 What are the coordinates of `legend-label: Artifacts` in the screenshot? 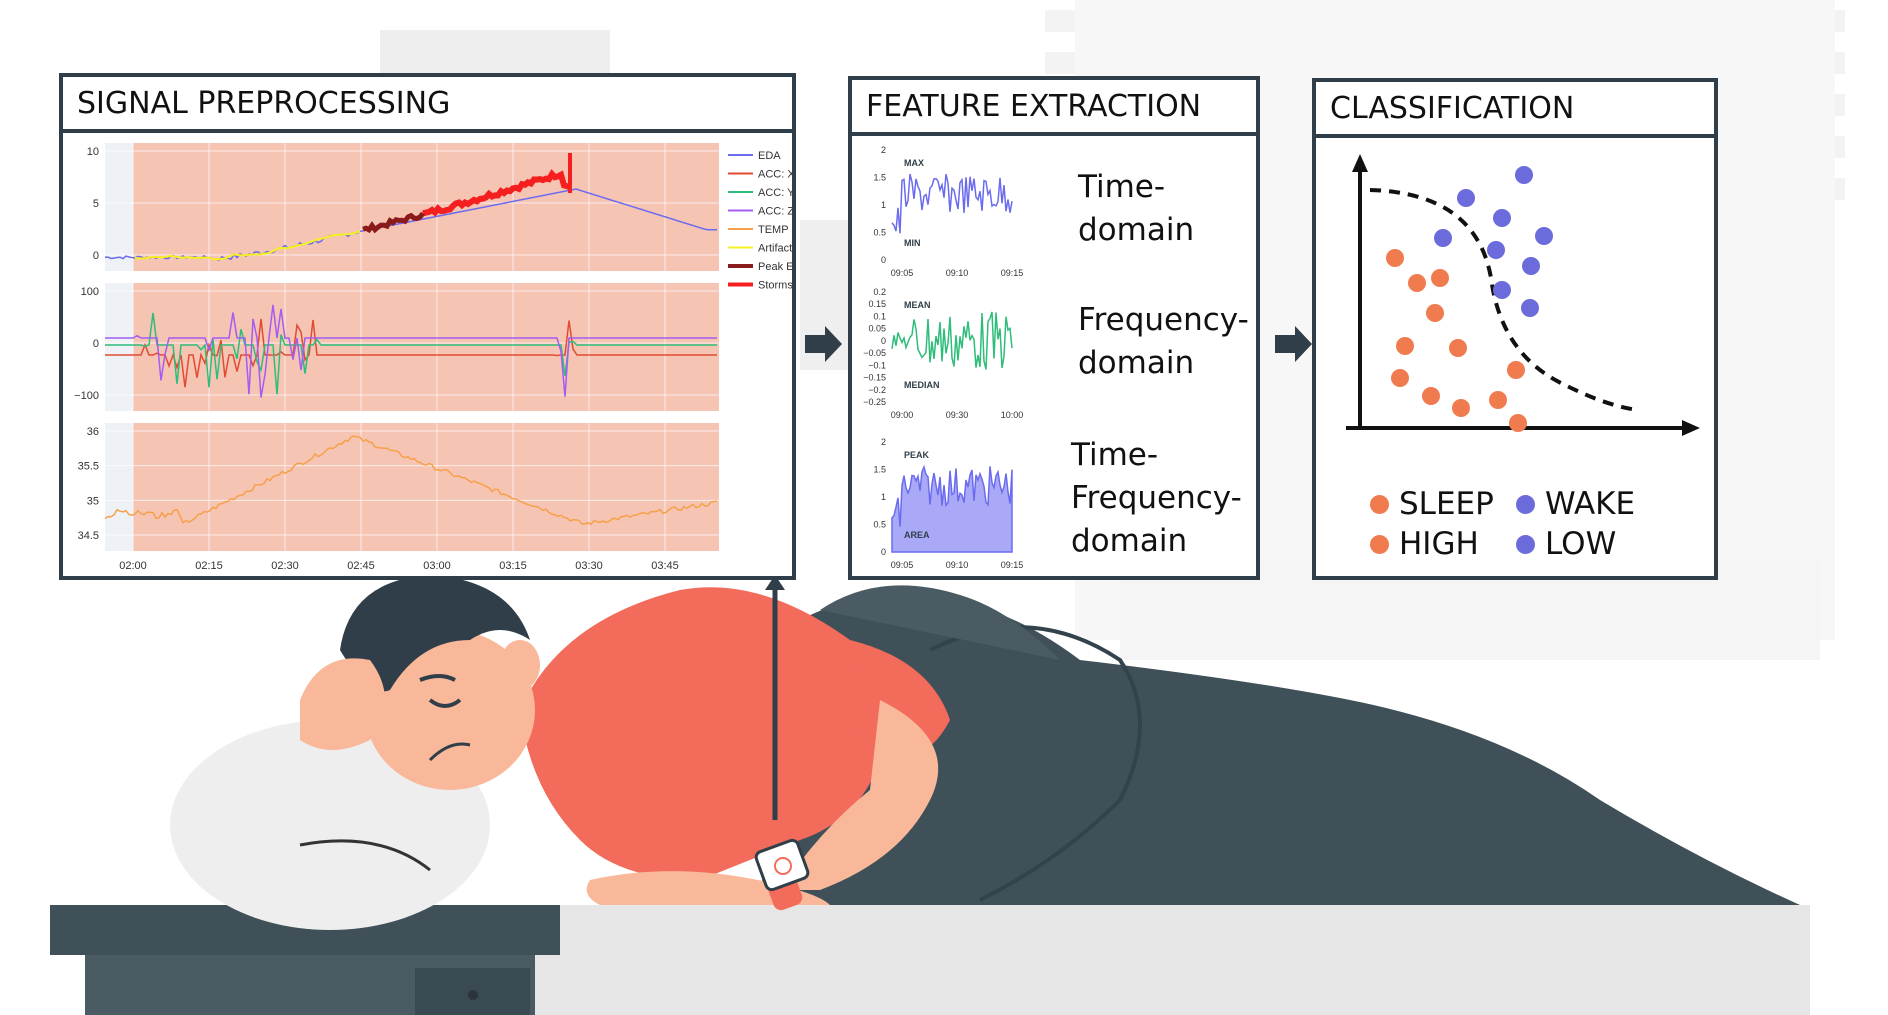 It's located at (775, 249).